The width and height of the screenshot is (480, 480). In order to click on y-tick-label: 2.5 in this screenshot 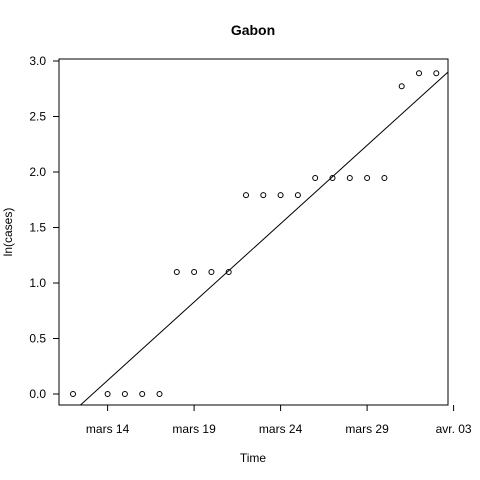, I will do `click(37, 117)`.